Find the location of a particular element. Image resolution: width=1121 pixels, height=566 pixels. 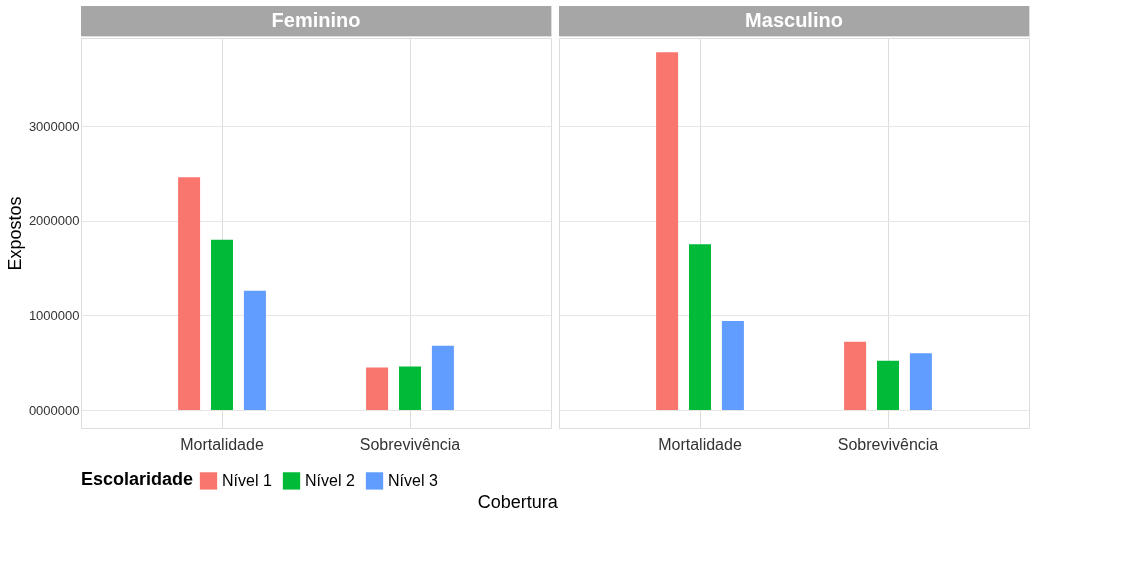

chart-title: Masculino is located at coordinates (794, 20).